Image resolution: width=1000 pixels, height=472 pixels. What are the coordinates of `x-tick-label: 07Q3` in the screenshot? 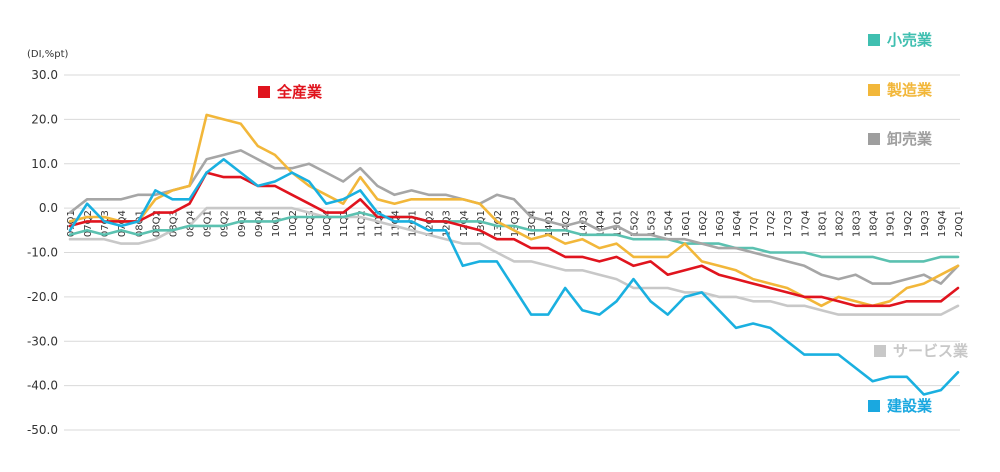 It's located at (105, 223).